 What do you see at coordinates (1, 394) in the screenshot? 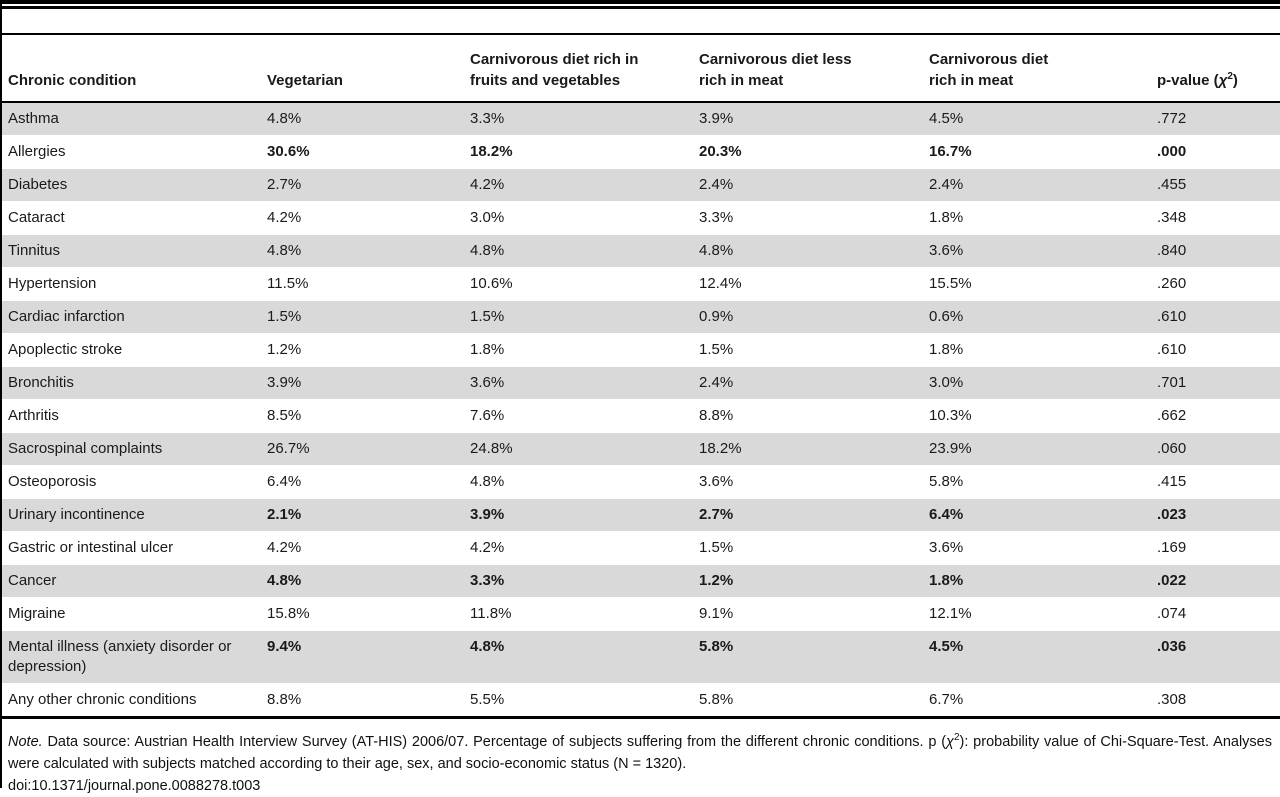
I see `left-margin-rule` at bounding box center [1, 394].